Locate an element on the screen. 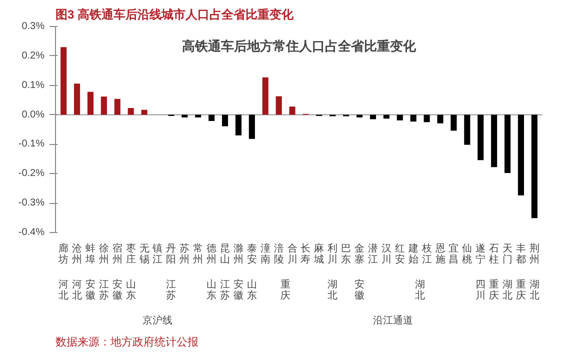  text: 沿江通道 is located at coordinates (393, 320).